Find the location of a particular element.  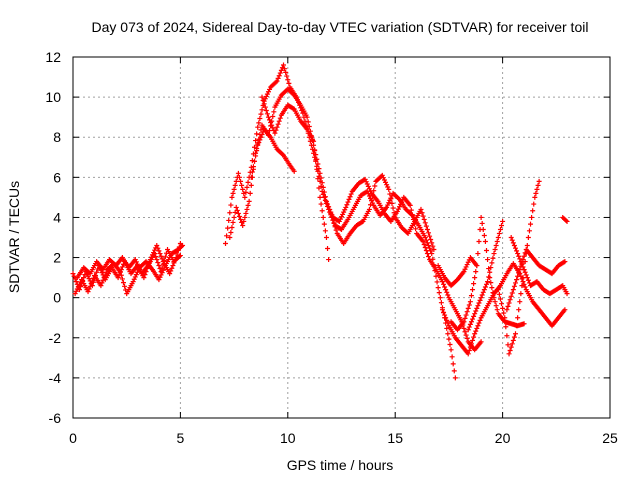

y-tick-label: 6 is located at coordinates (57, 177).